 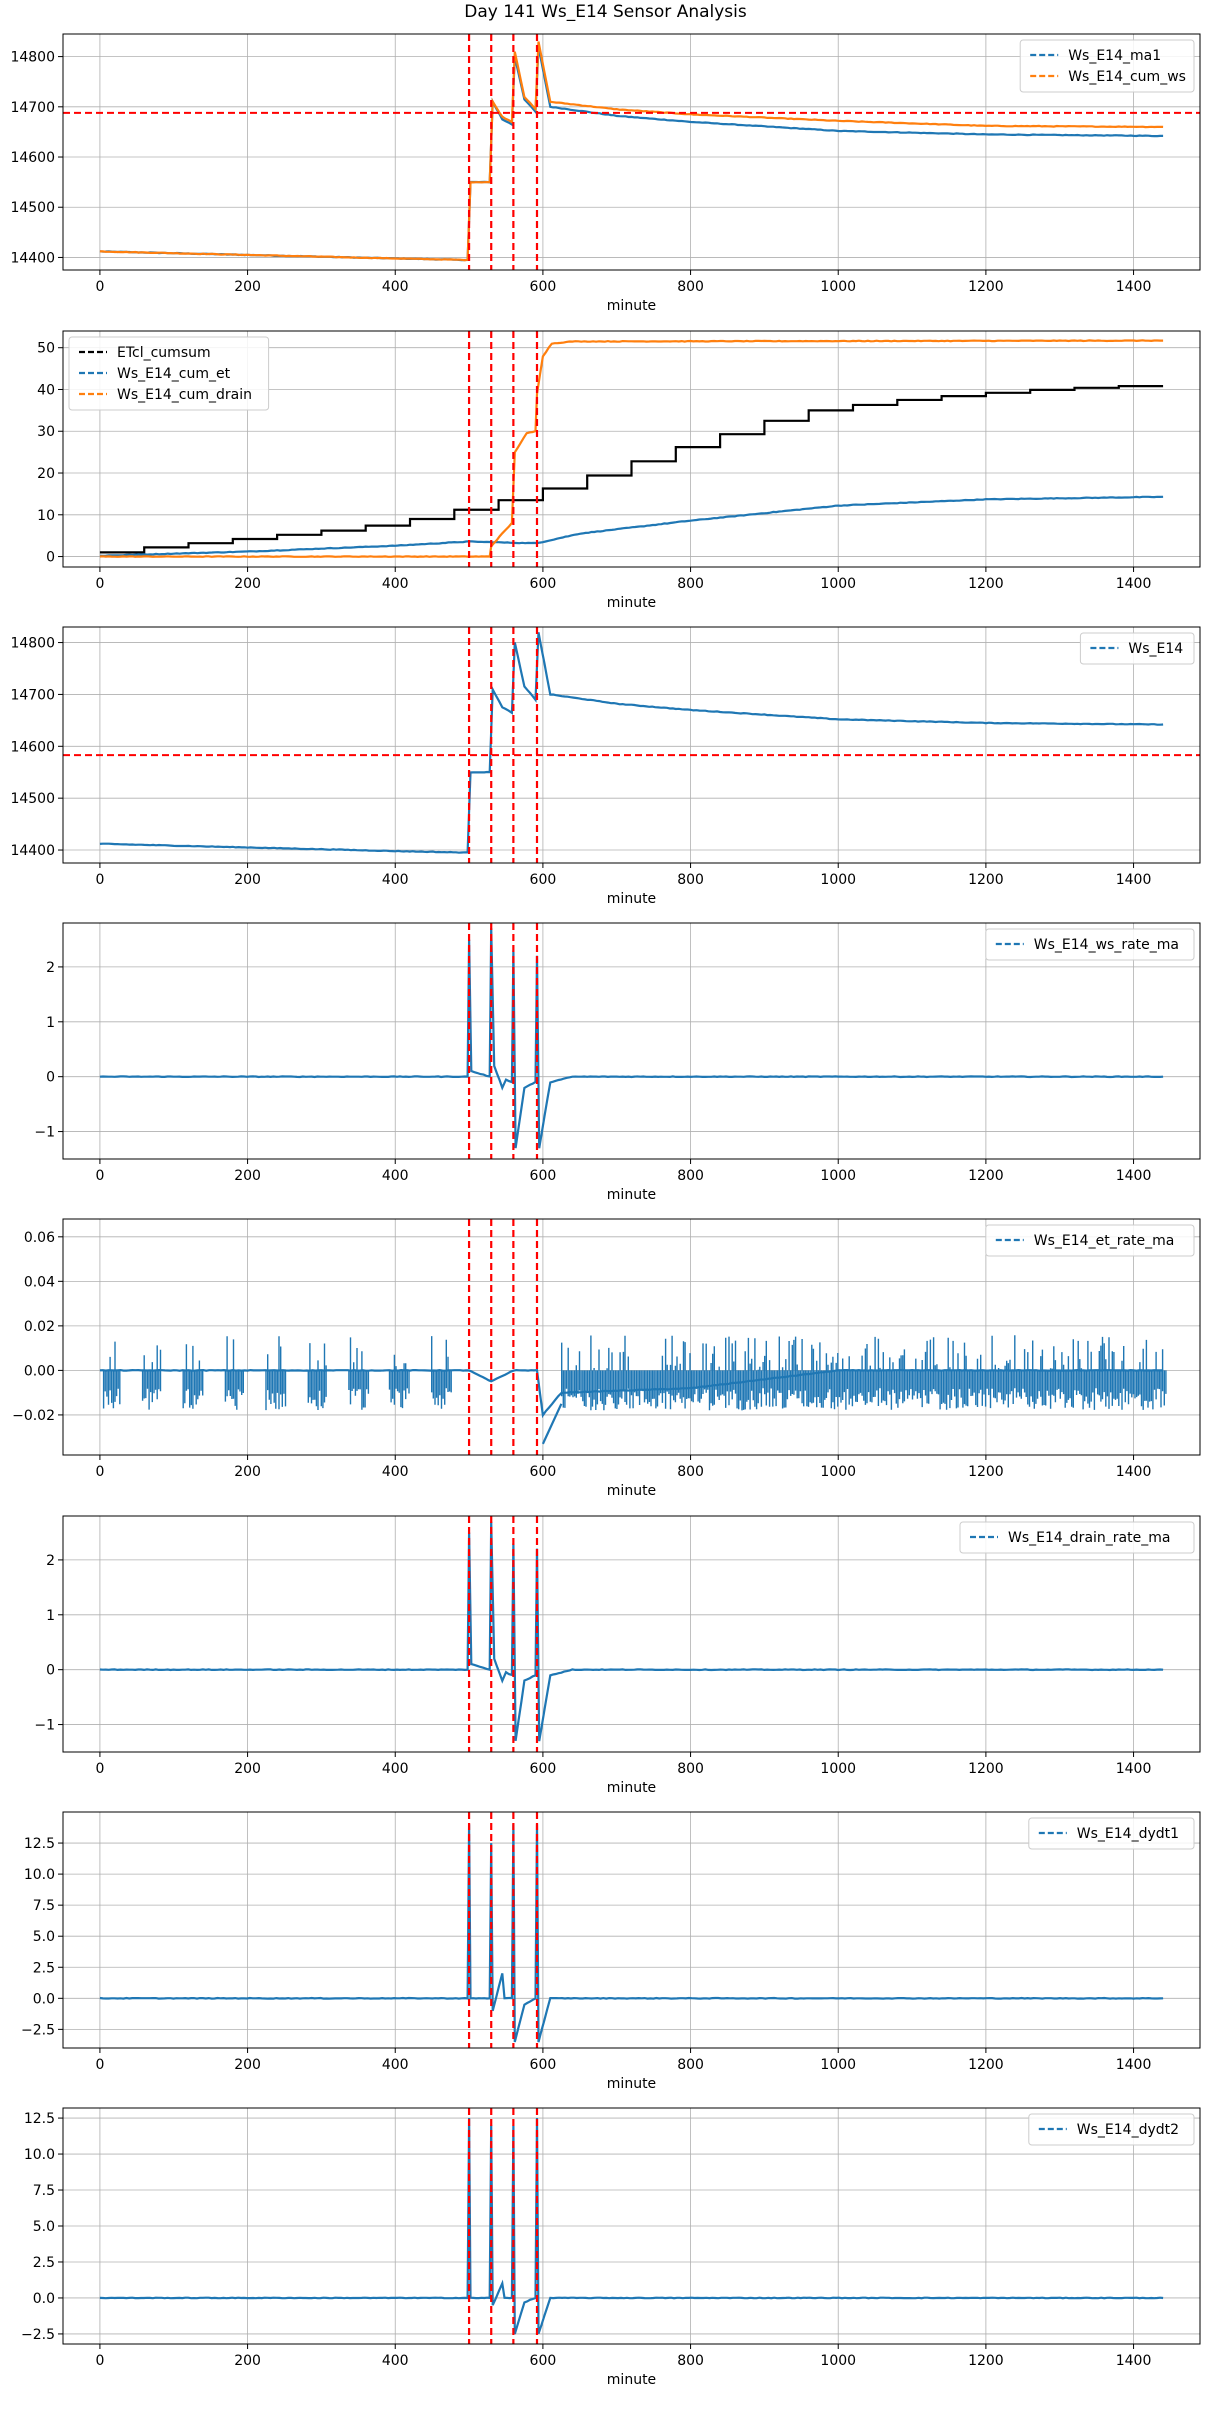 What do you see at coordinates (46, 474) in the screenshot?
I see `y-tick-label: 20` at bounding box center [46, 474].